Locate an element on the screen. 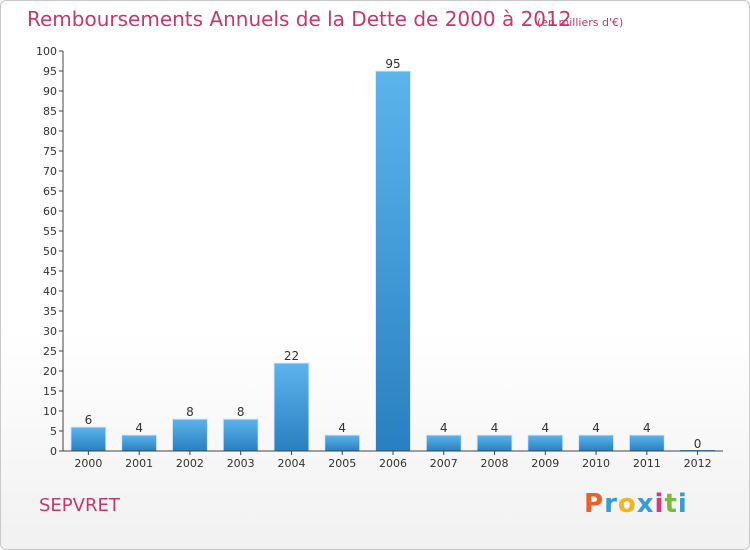 The height and width of the screenshot is (550, 750). y-tick-label: 20 is located at coordinates (50, 371).